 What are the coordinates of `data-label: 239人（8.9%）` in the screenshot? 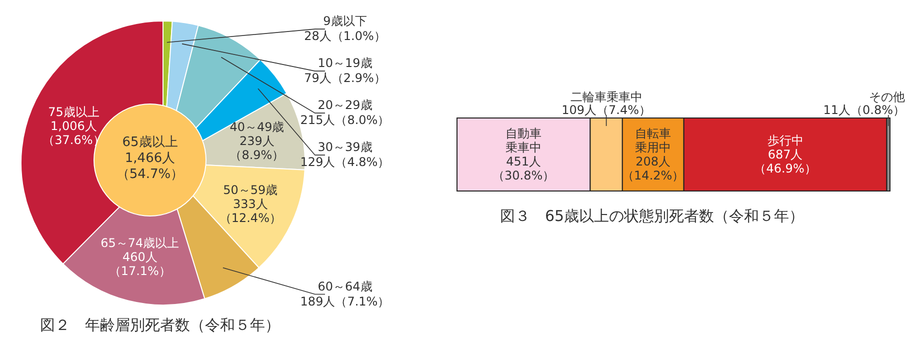 It's located at (257, 148).